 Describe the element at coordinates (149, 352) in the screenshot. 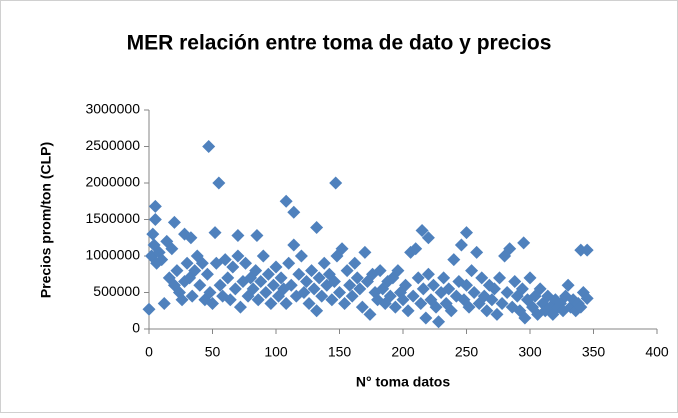

I see `x-tick-label: 0` at that location.